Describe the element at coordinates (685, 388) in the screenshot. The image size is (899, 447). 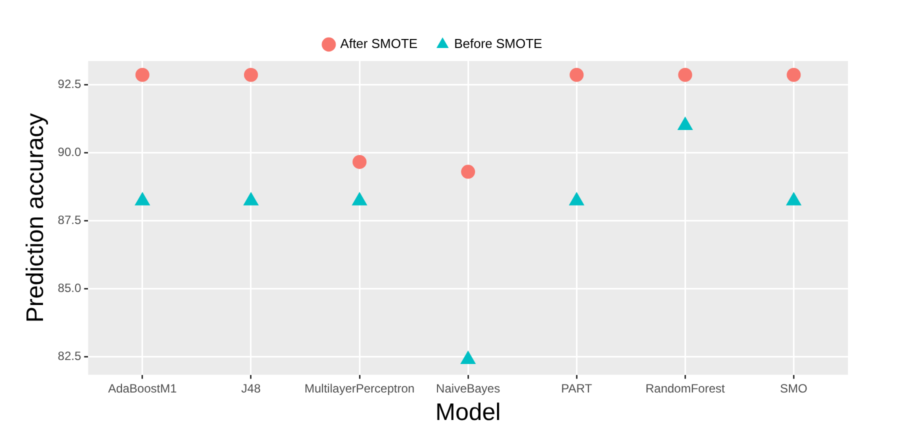
I see `x-tick-label: RandomForest` at that location.